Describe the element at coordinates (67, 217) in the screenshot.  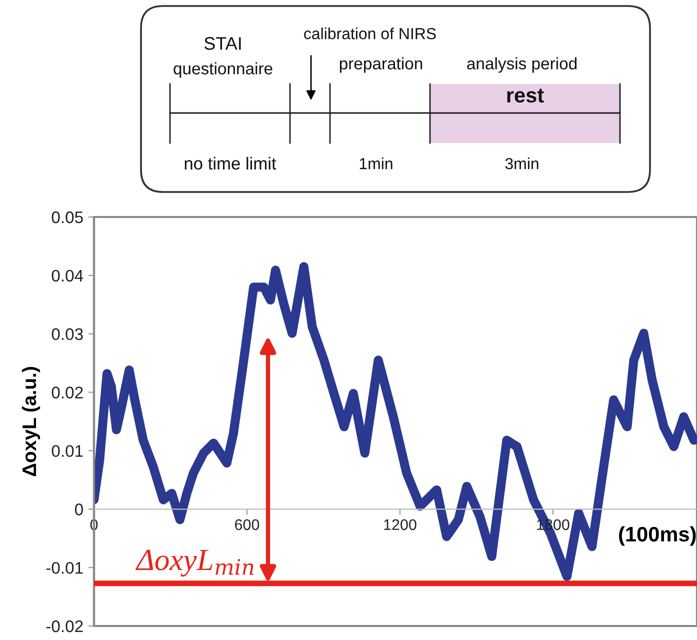
I see `y-tick-label: 0.05` at that location.